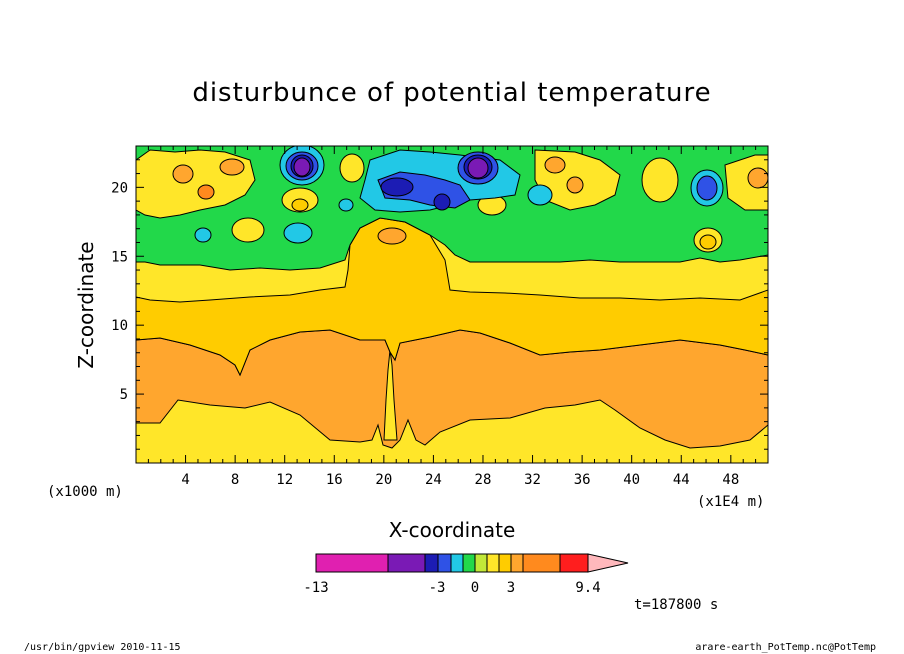 This screenshot has height=654, width=904. Describe the element at coordinates (582, 480) in the screenshot. I see `x-tick-label: 36` at that location.